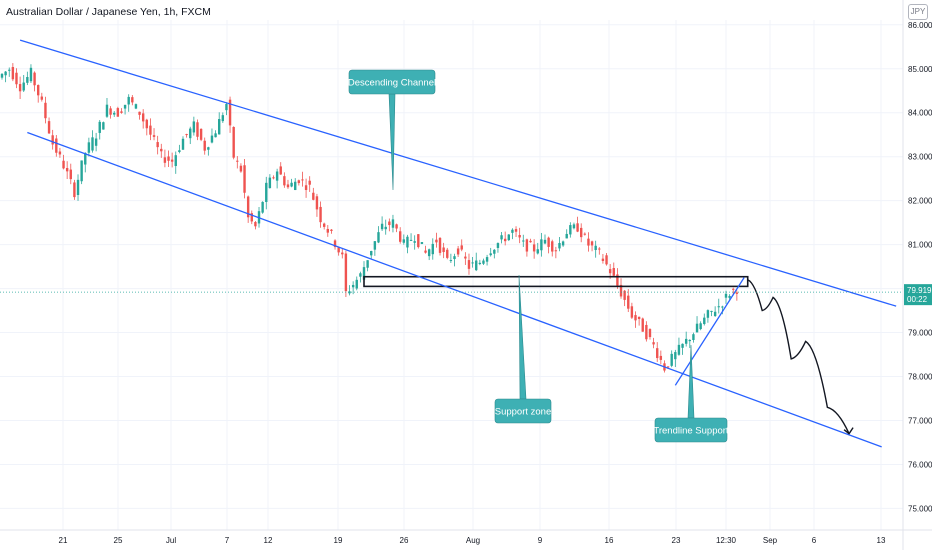 Image resolution: width=932 pixels, height=550 pixels. What do you see at coordinates (676, 540) in the screenshot?
I see `time-tick-label: 23` at bounding box center [676, 540].